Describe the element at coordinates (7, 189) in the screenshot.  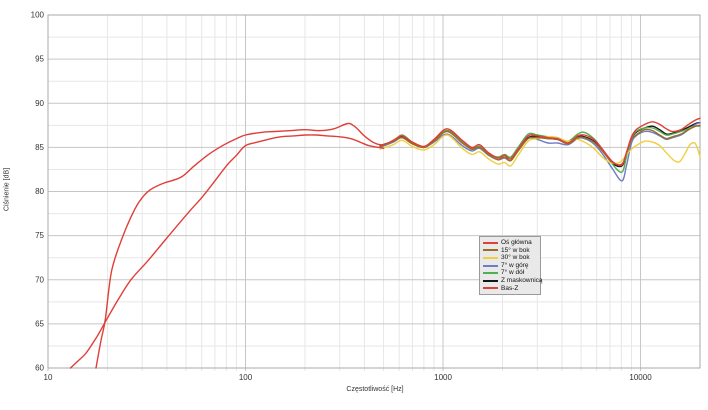
I see `y-axis-title: Ciśnienie [dB]` at that location.